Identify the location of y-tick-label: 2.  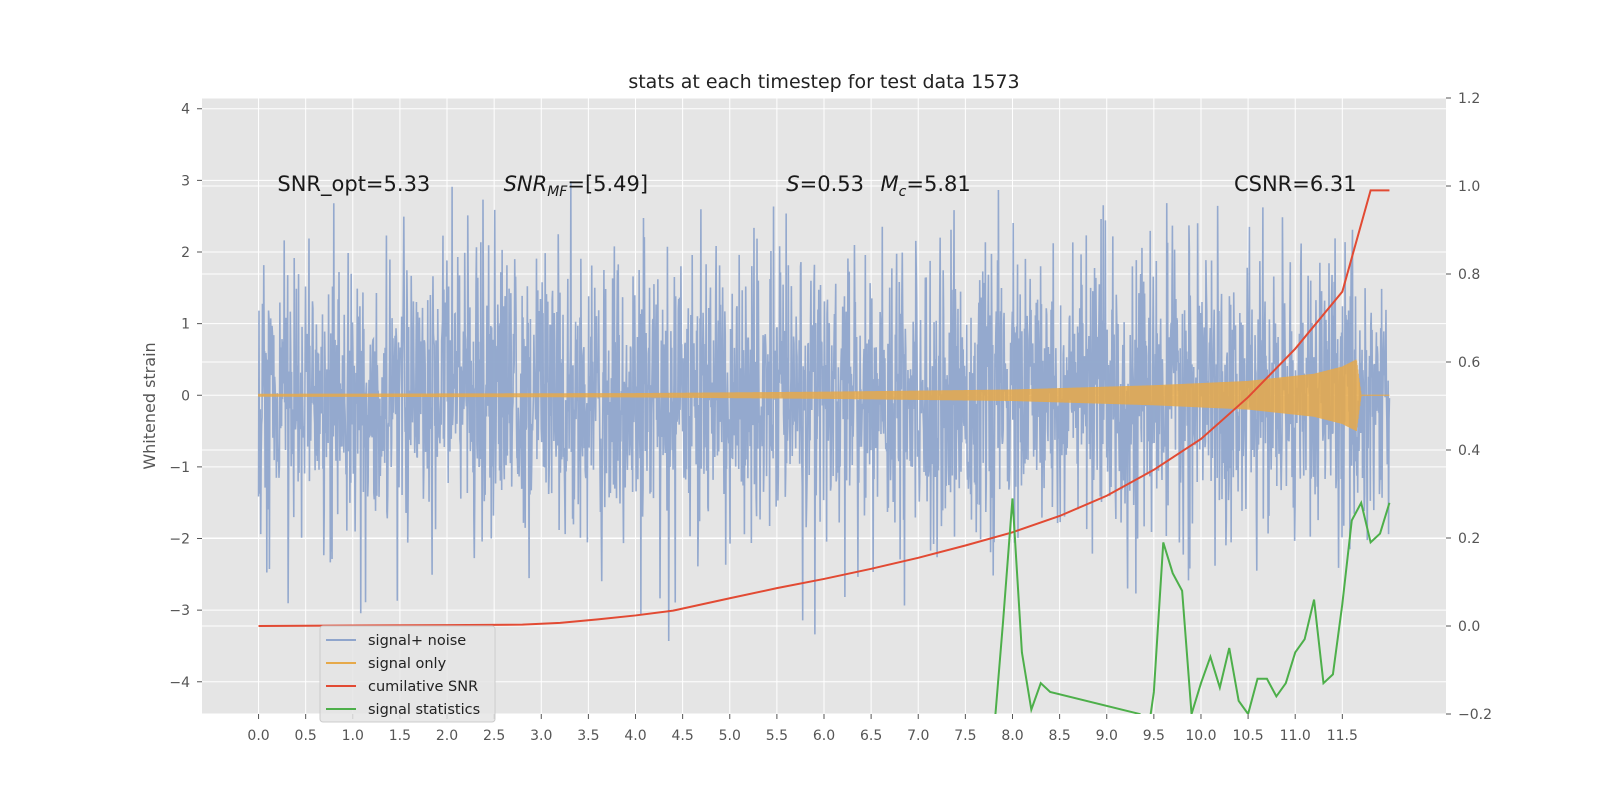
(185, 253).